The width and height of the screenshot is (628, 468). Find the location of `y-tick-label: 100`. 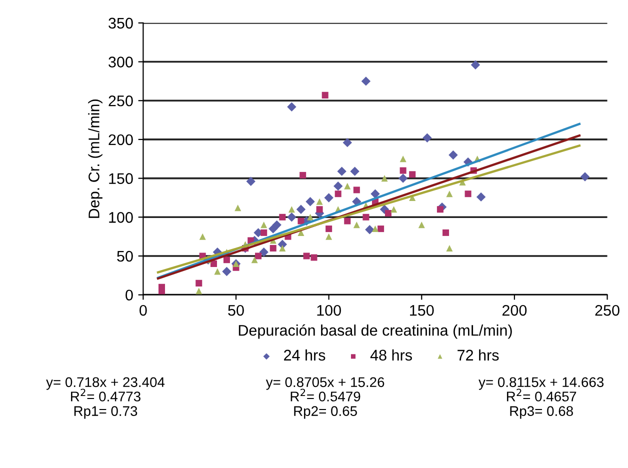

y-tick-label: 100 is located at coordinates (121, 217).